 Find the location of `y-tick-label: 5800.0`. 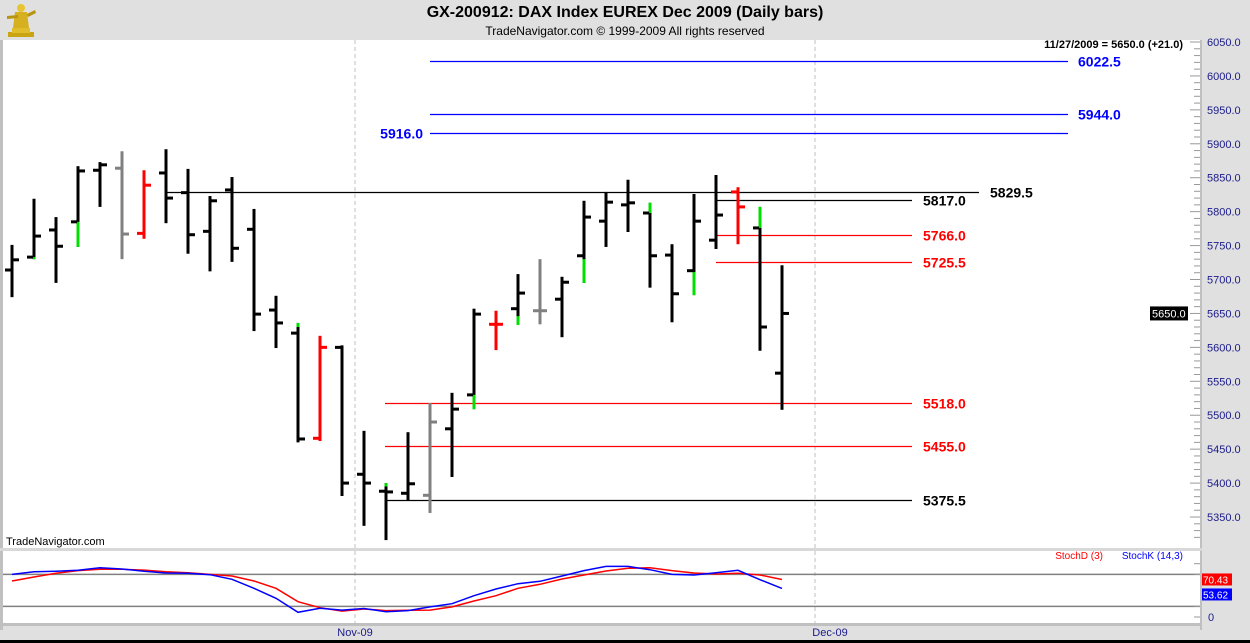

y-tick-label: 5800.0 is located at coordinates (1224, 213).